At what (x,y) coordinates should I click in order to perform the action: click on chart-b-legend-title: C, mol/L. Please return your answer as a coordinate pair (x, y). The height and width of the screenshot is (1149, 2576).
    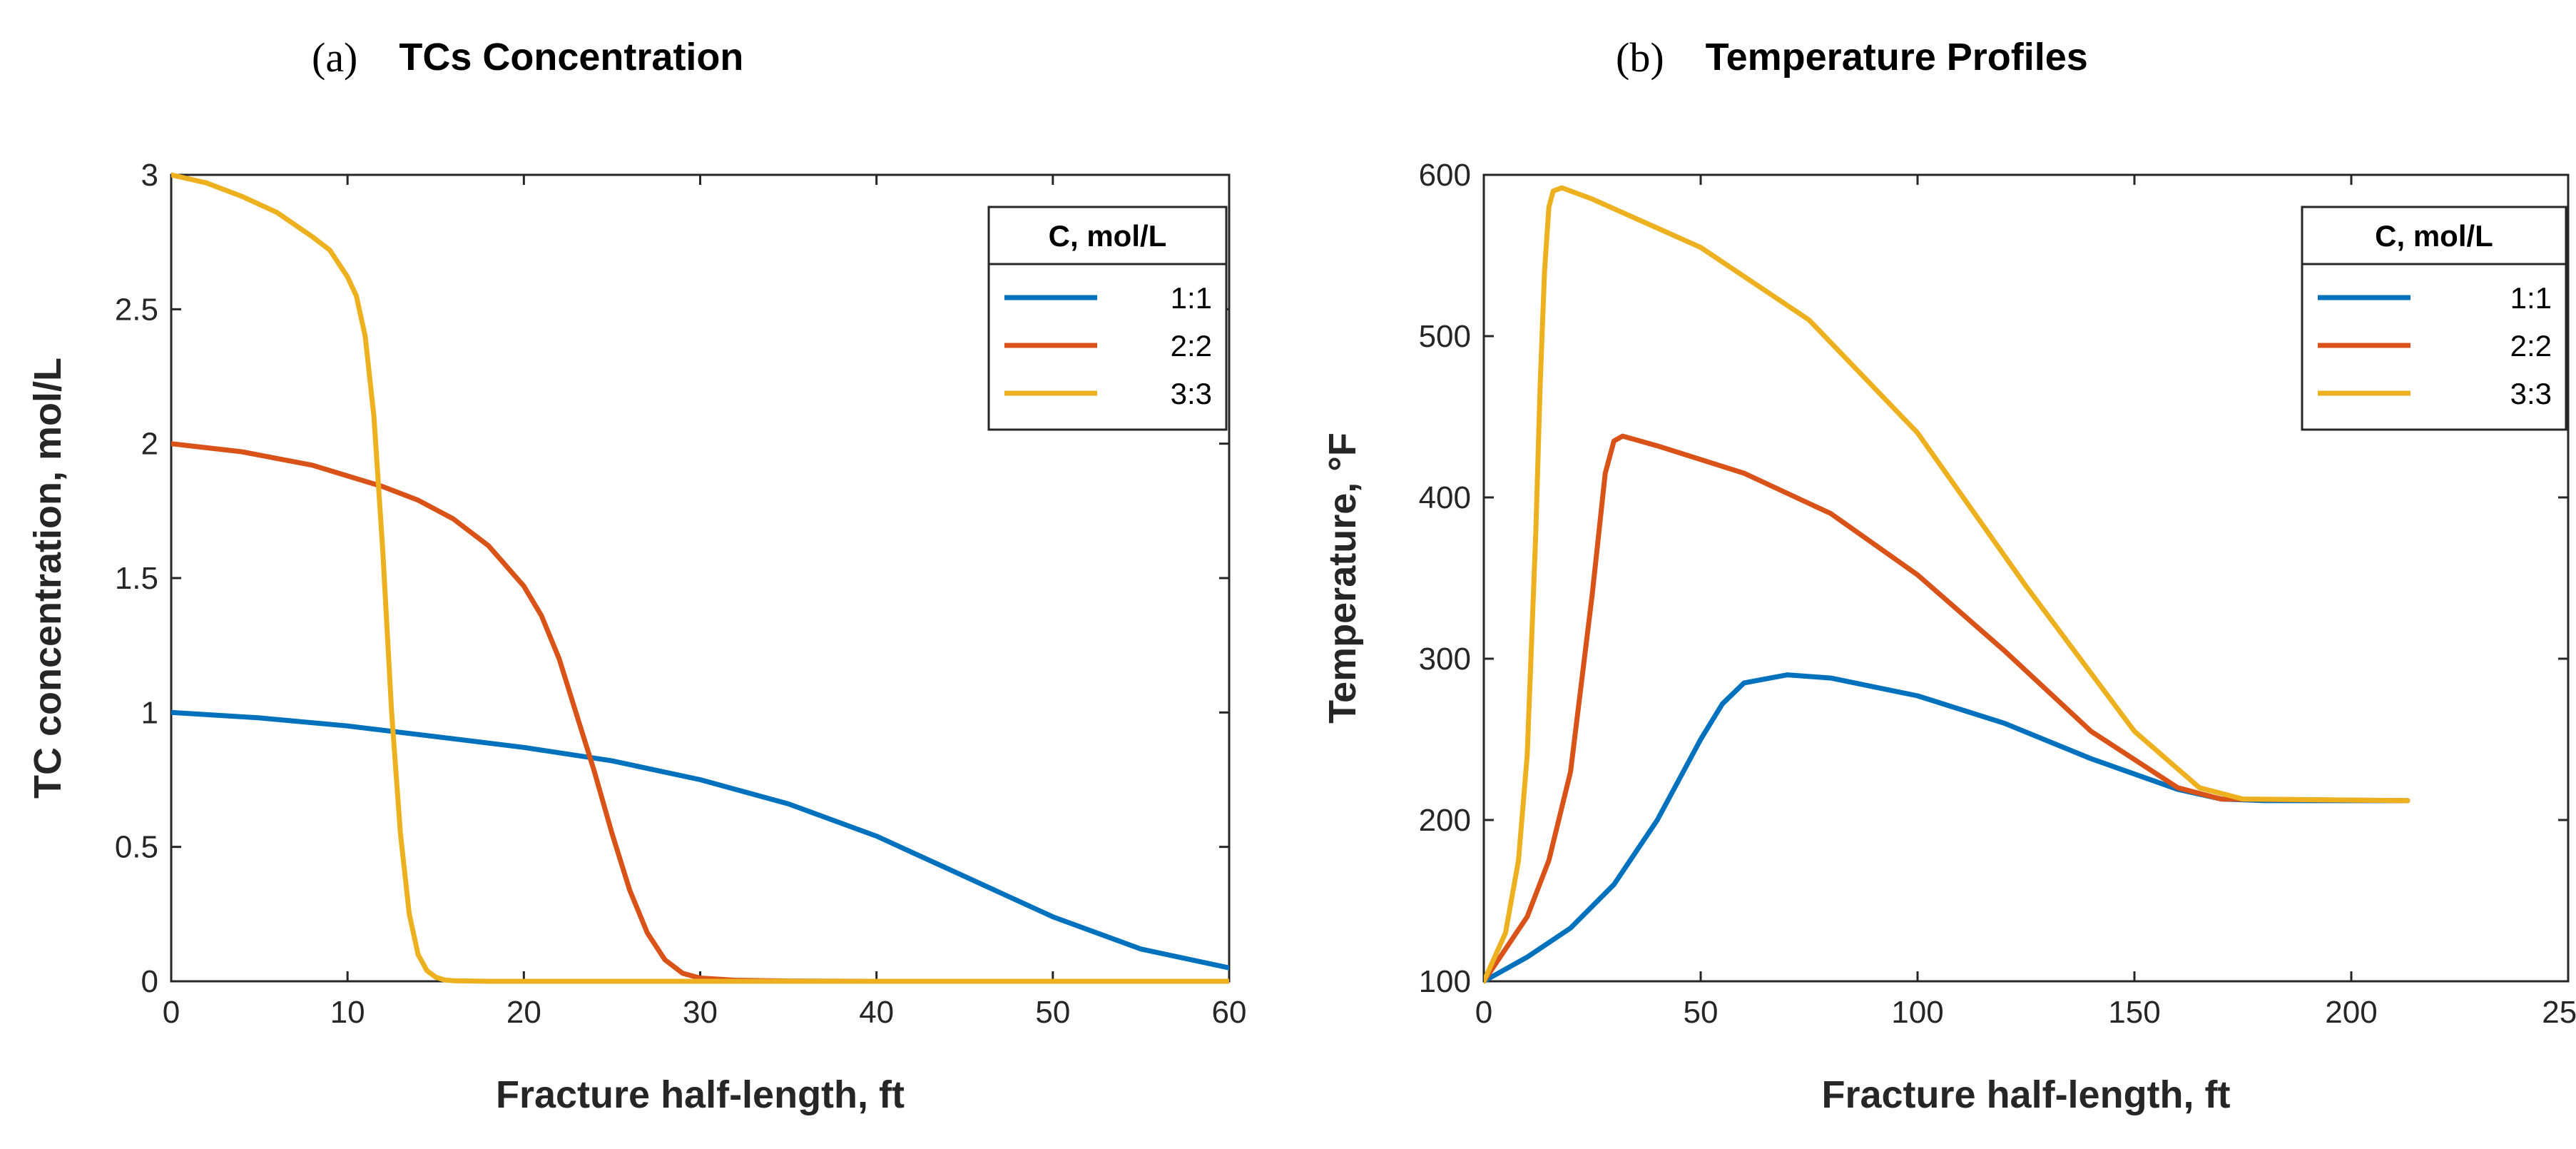
    Looking at the image, I should click on (2434, 236).